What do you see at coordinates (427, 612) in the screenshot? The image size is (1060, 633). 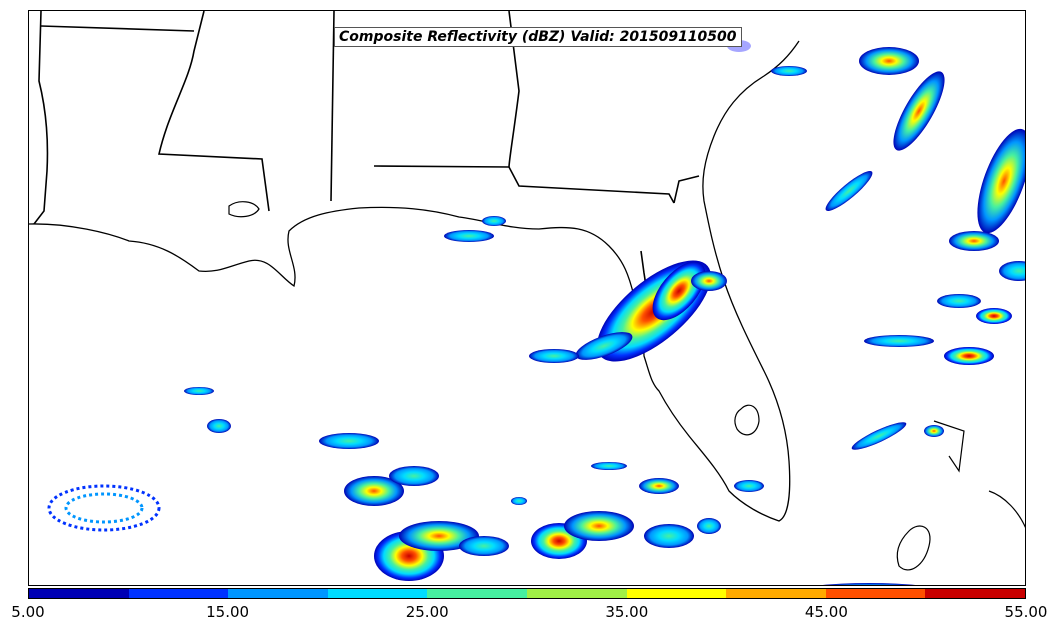 I see `colorbar-tick-label: 25.00` at bounding box center [427, 612].